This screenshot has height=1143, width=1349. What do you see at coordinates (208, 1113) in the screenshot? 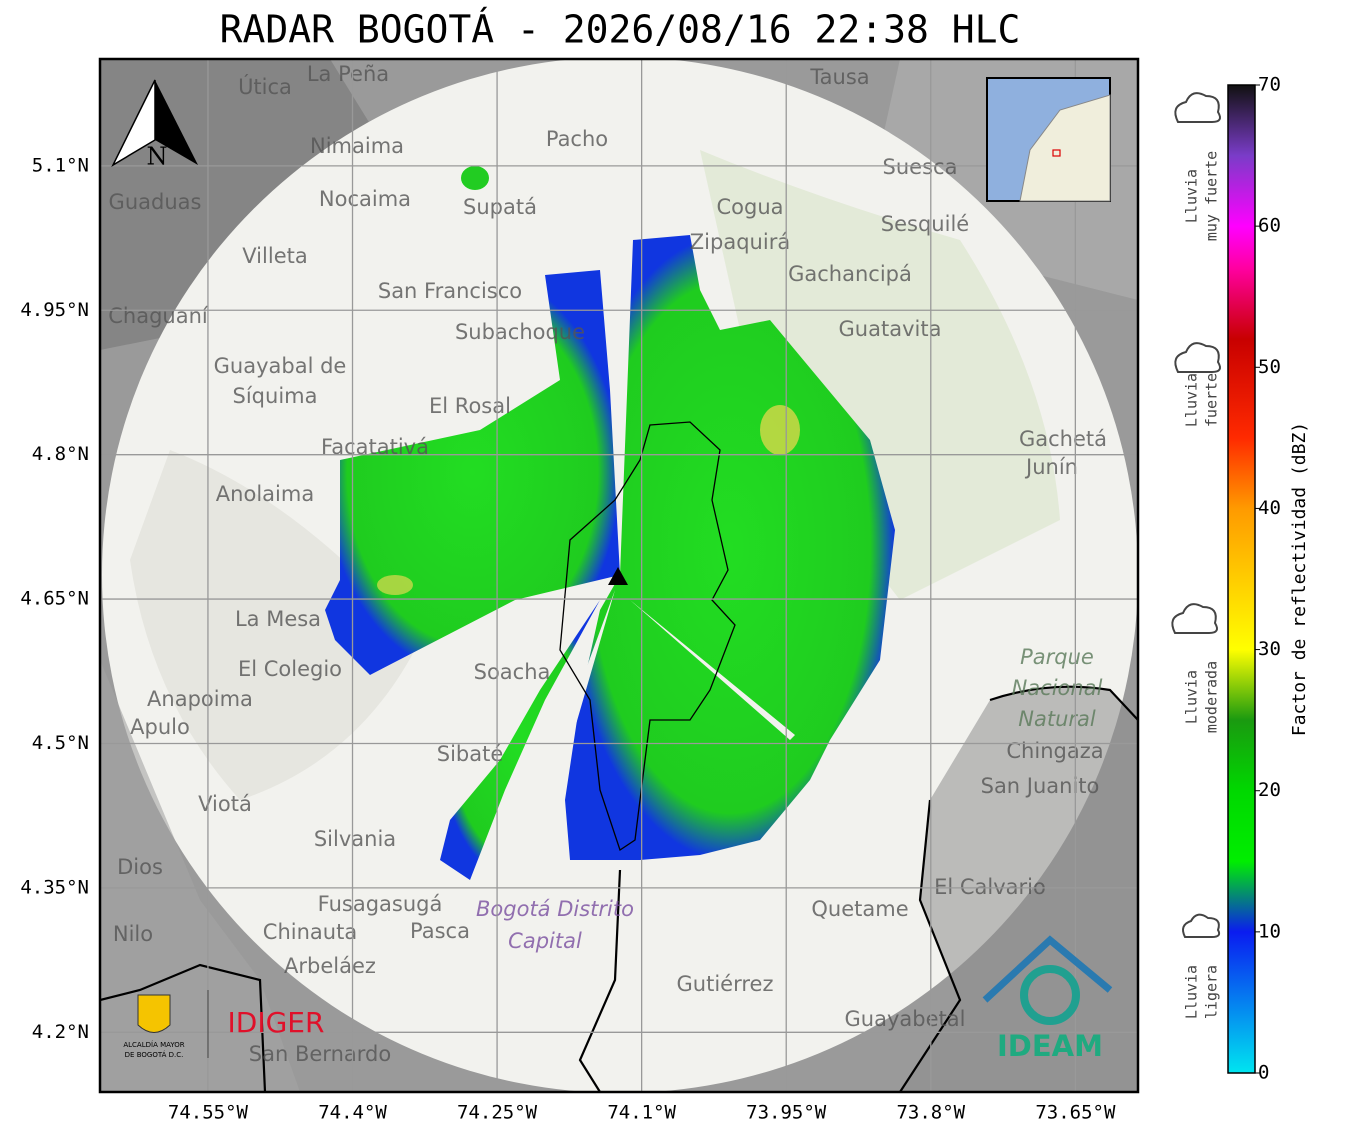
I see `x-tick-label: 74.55°W` at bounding box center [208, 1113].